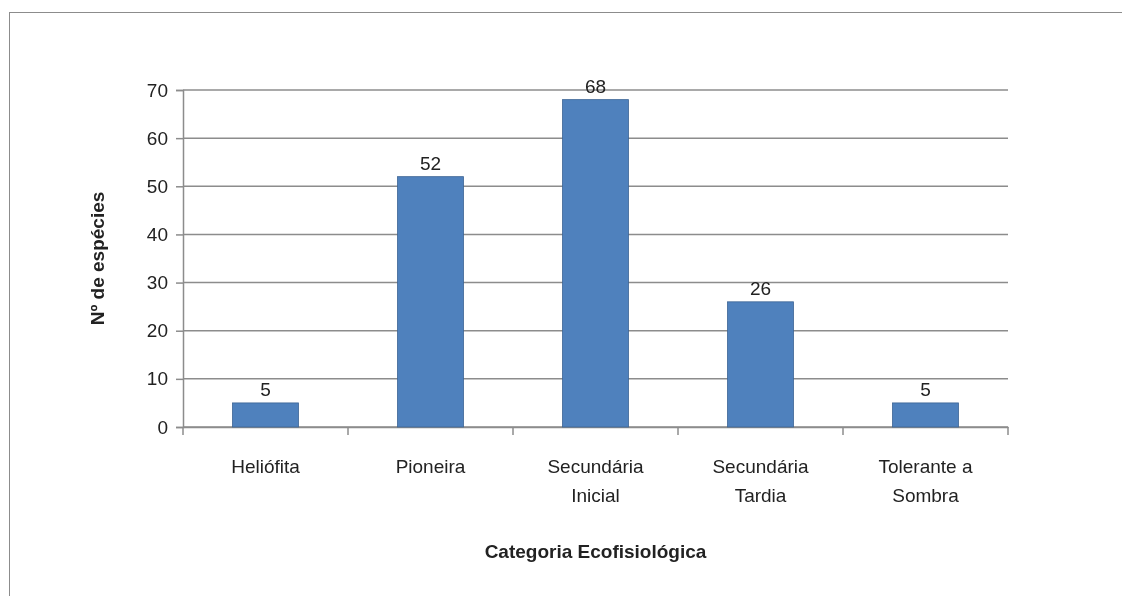  I want to click on y-axis-title: Nº de espécies, so click(97, 258).